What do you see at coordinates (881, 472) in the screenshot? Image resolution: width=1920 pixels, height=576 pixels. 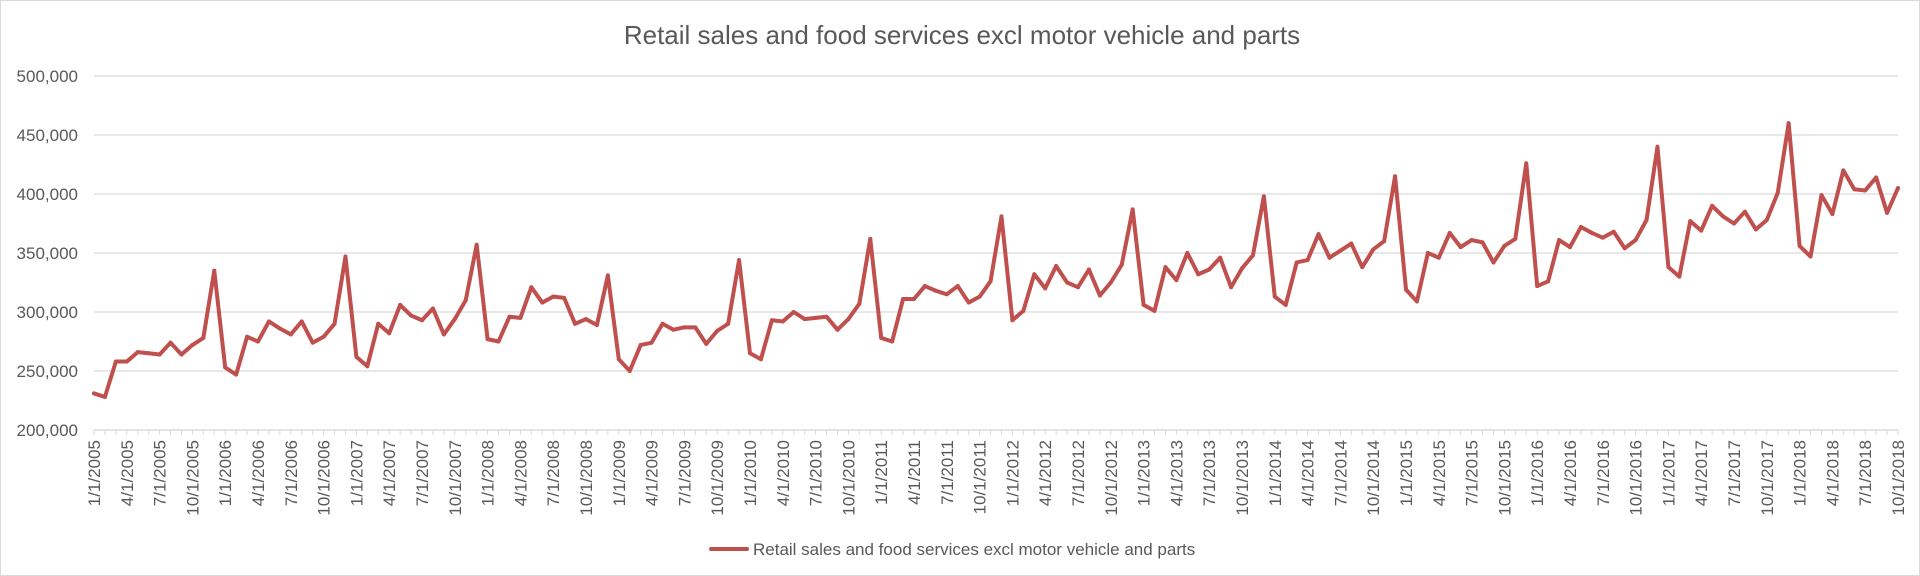 I see `x-tick-label: 1/1/2011` at bounding box center [881, 472].